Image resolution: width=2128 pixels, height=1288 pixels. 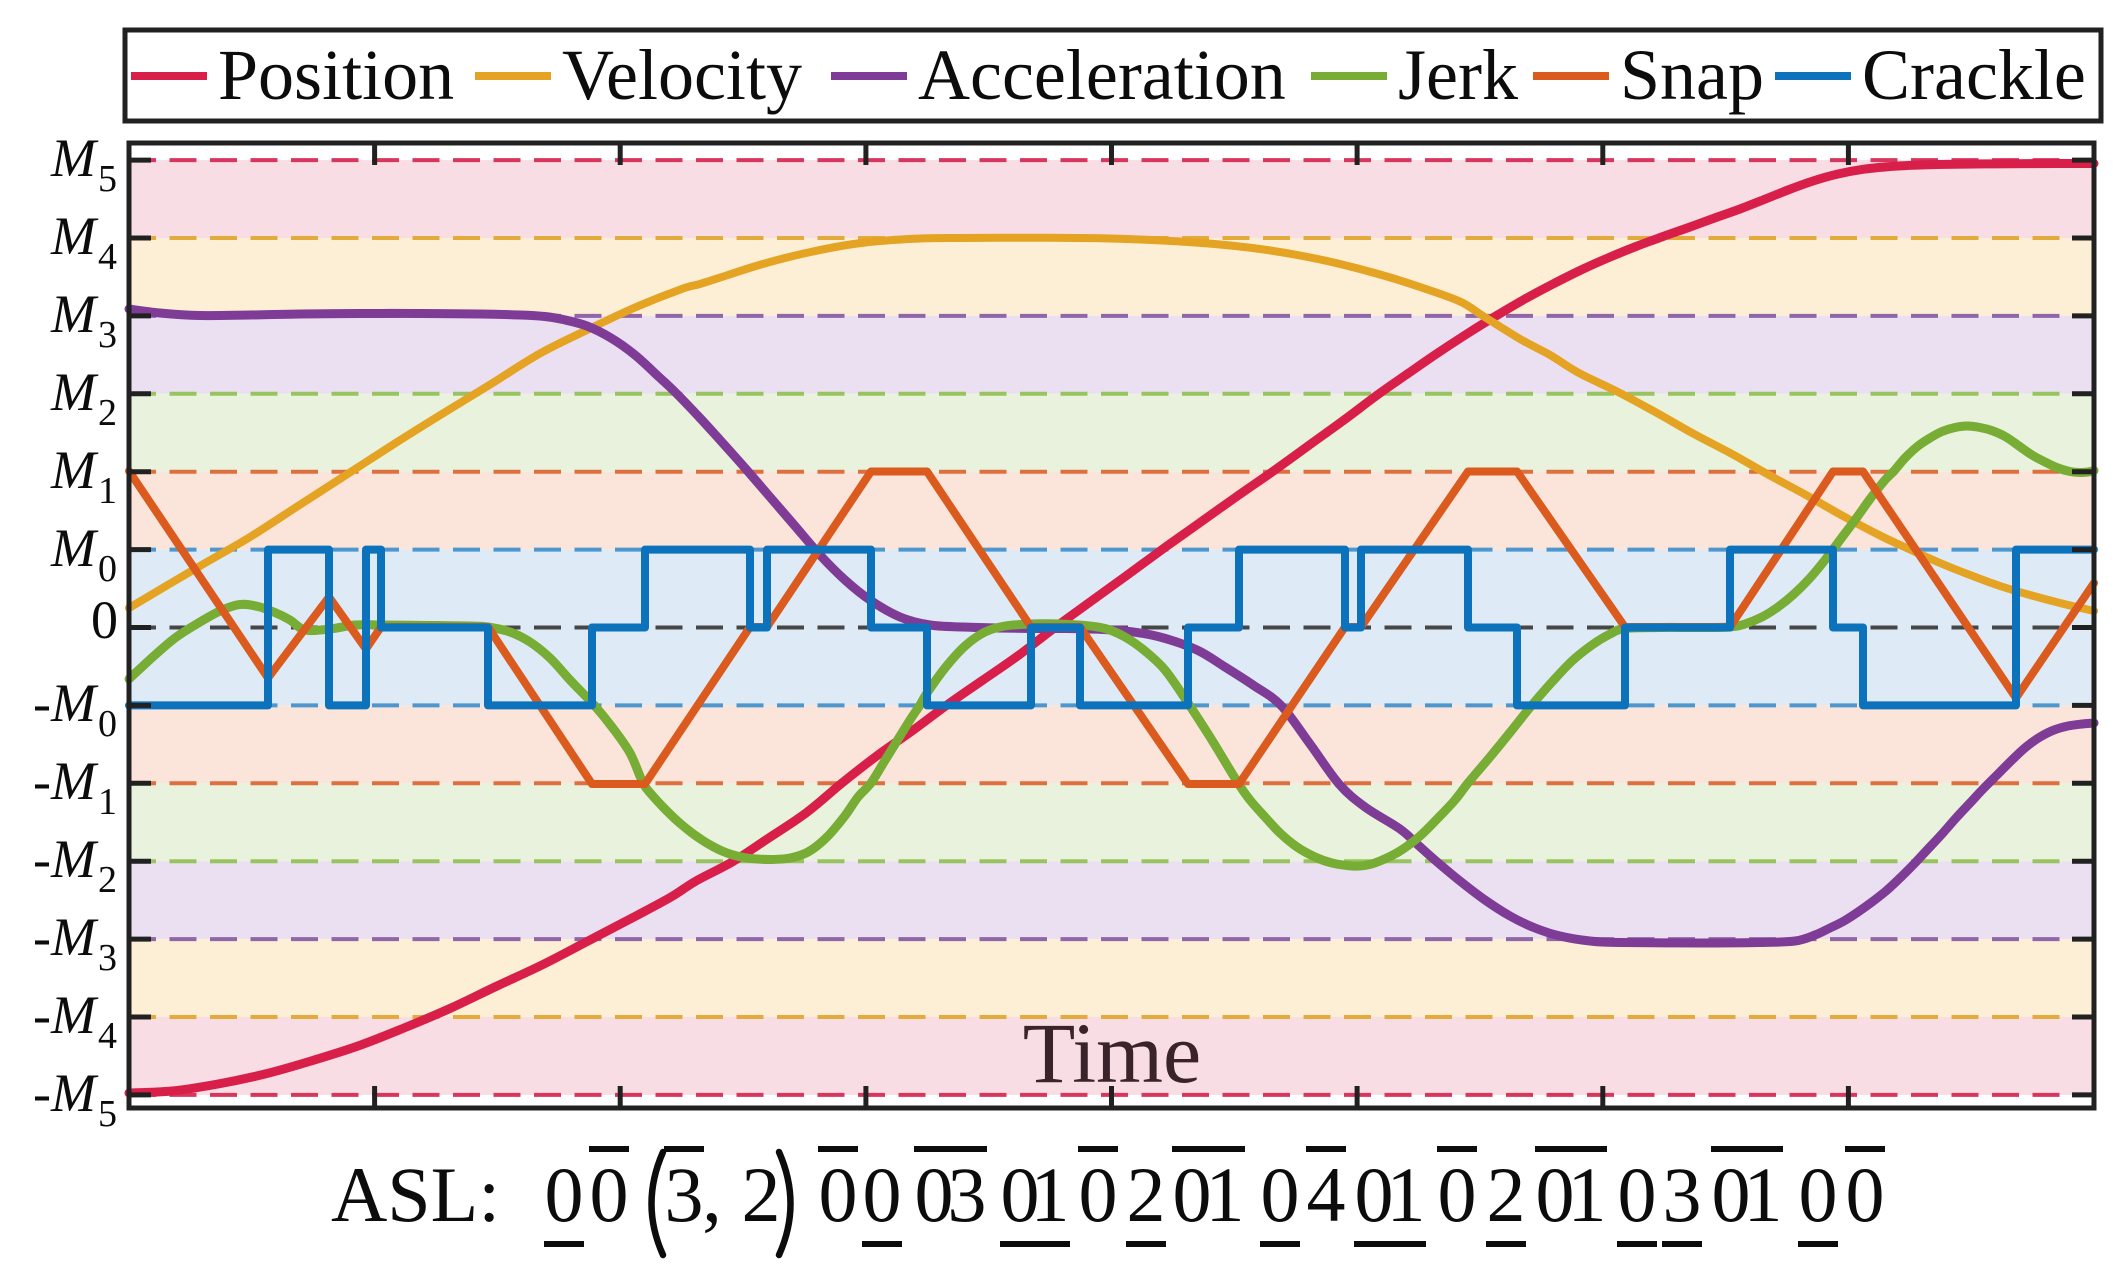 What do you see at coordinates (1692, 75) in the screenshot?
I see `svg-text: Snap` at bounding box center [1692, 75].